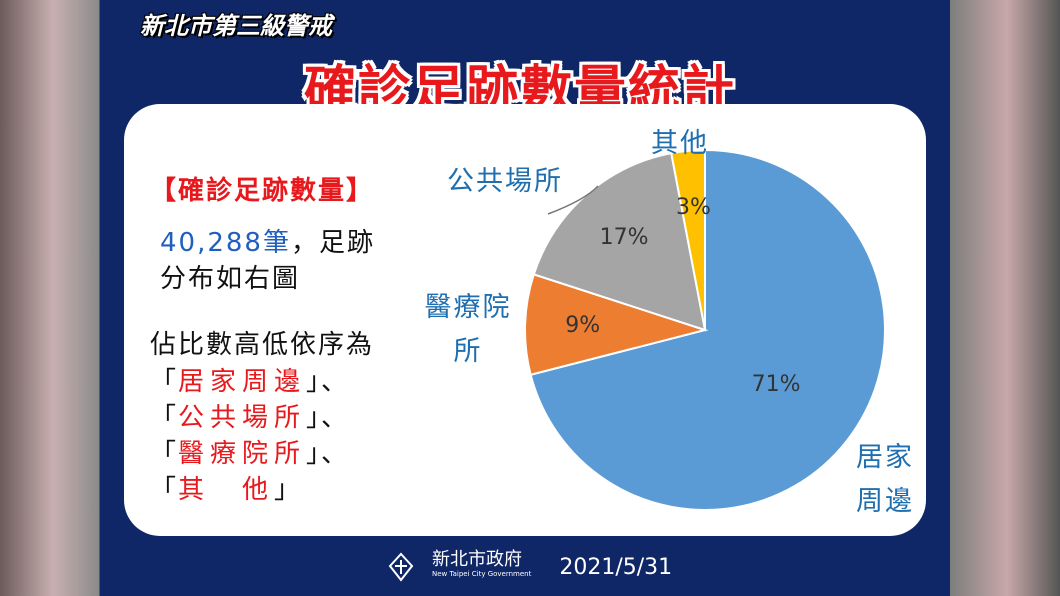  What do you see at coordinates (624, 237) in the screenshot?
I see `value-label: 17%` at bounding box center [624, 237].